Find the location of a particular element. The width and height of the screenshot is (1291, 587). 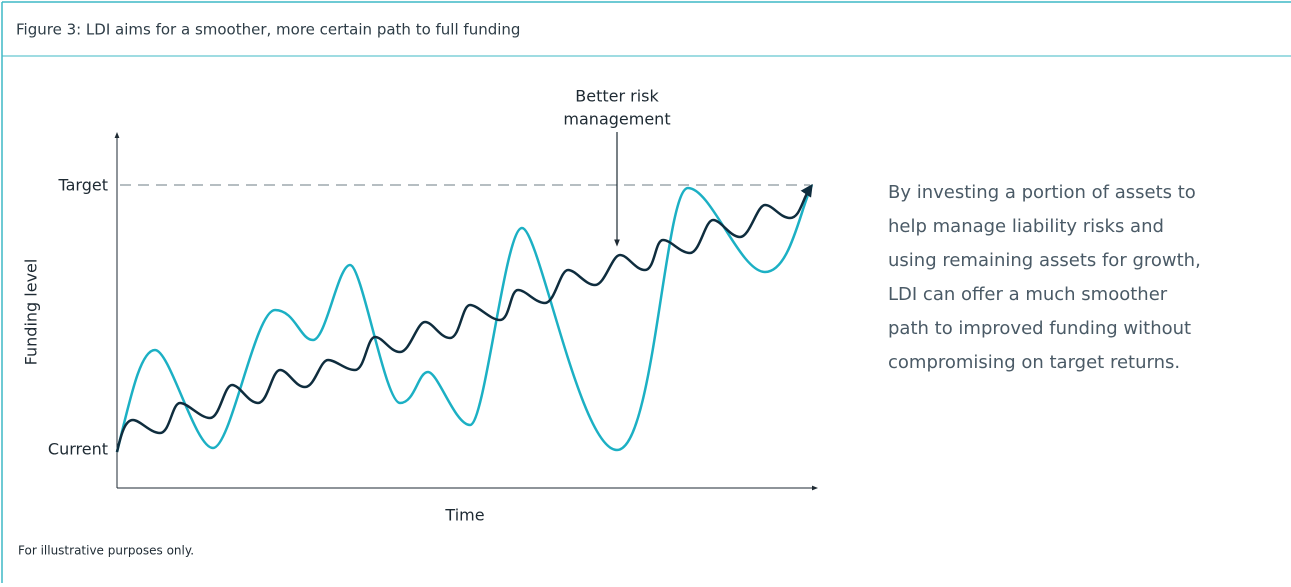

target-label: Target is located at coordinates (83, 185).